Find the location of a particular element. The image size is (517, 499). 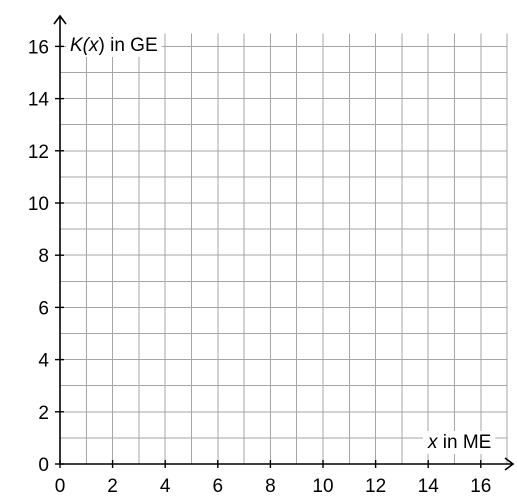

y-tick-label: 16 is located at coordinates (38, 47).